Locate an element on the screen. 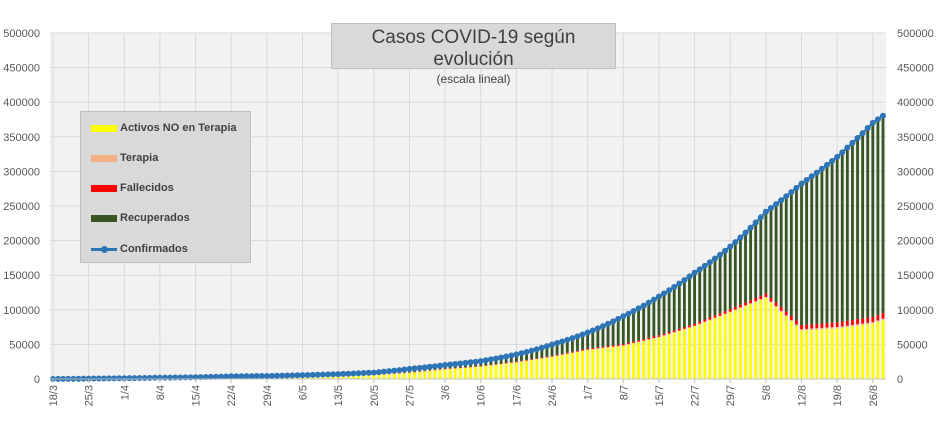 Image resolution: width=936 pixels, height=428 pixels. legend-swatch-recuperados is located at coordinates (104, 218).